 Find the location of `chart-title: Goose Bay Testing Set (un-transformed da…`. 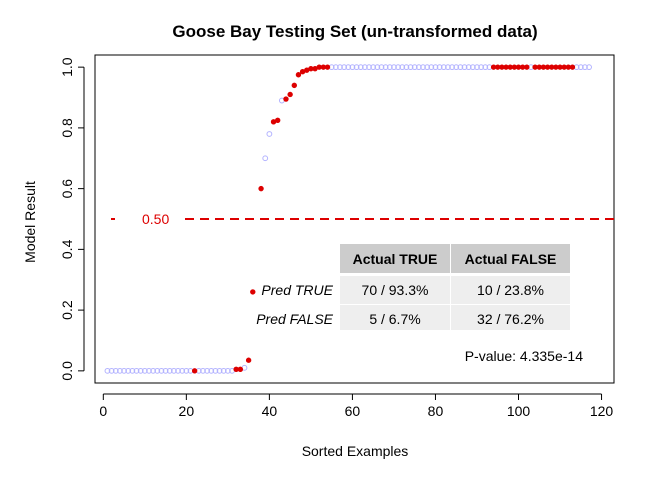

chart-title: Goose Bay Testing Set (un-transformed da… is located at coordinates (354, 31).